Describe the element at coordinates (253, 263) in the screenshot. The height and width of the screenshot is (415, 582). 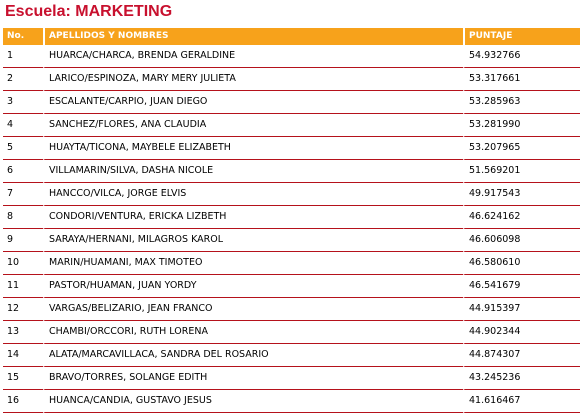
I see `student-name-cell: MARIN/HUAMANI, MAX TIMOTEO` at that location.